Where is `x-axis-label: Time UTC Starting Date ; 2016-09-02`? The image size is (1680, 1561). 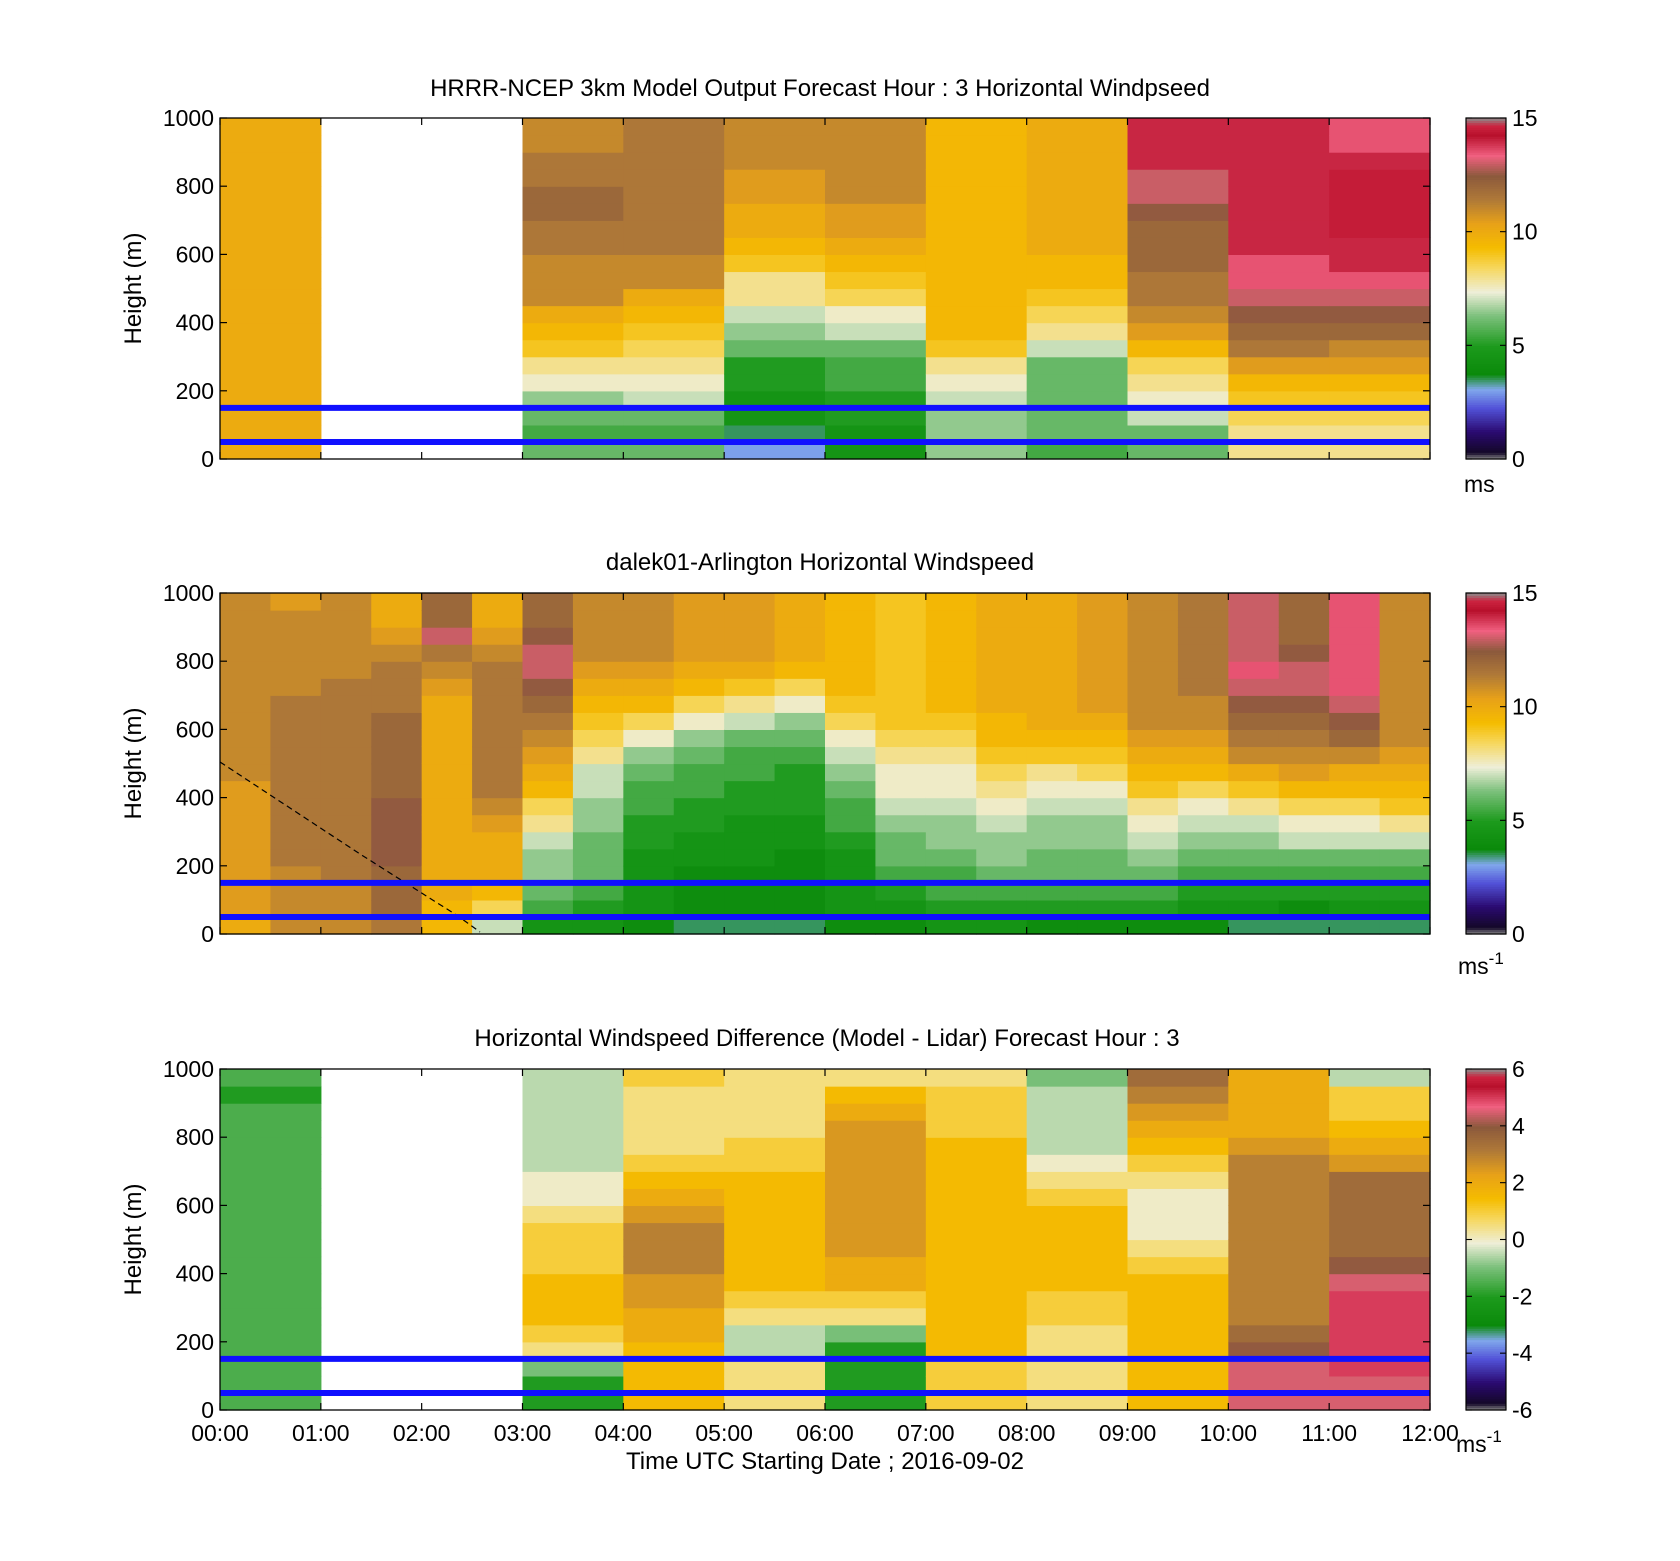 x-axis-label: Time UTC Starting Date ; 2016-09-02 is located at coordinates (825, 1461).